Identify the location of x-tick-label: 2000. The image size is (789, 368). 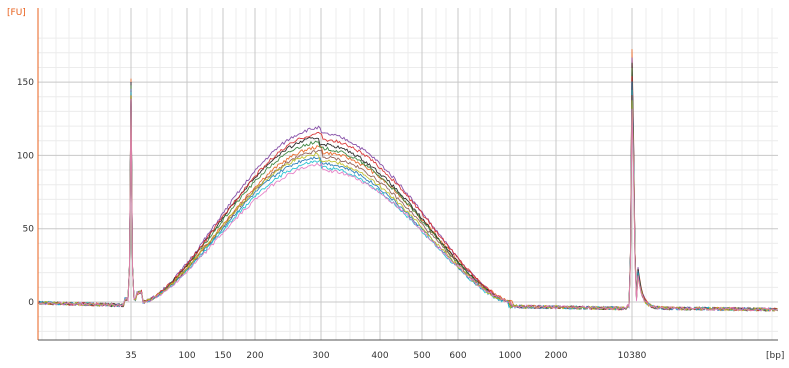
(556, 356).